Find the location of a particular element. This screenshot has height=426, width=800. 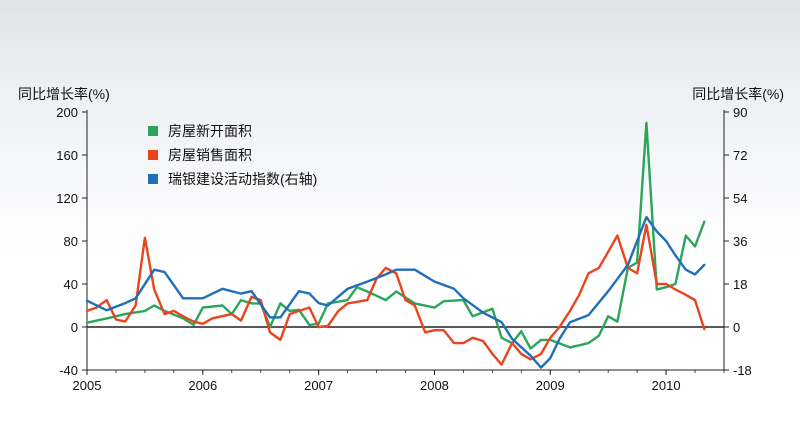

legend-label-ubs-construction-index: 瑞银建设活动指数(右轴) is located at coordinates (242, 179).